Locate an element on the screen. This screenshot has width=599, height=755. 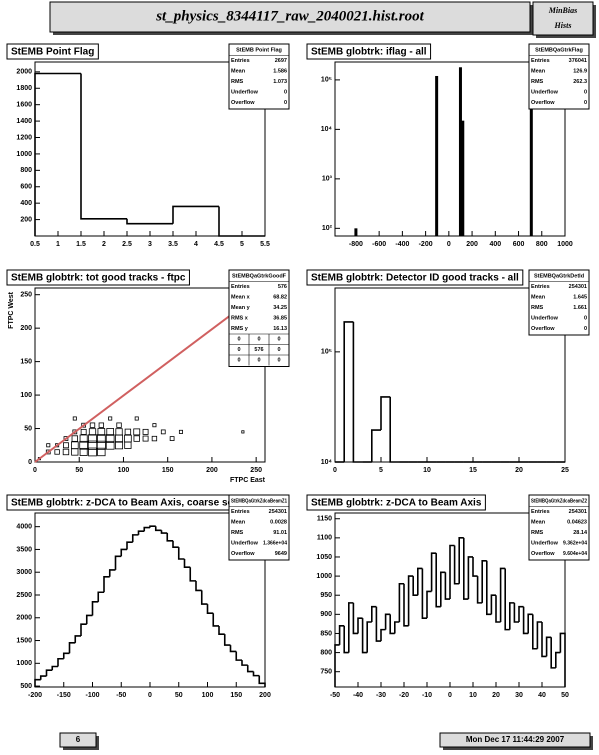
stats-value: 16.13 is located at coordinates (280, 329).